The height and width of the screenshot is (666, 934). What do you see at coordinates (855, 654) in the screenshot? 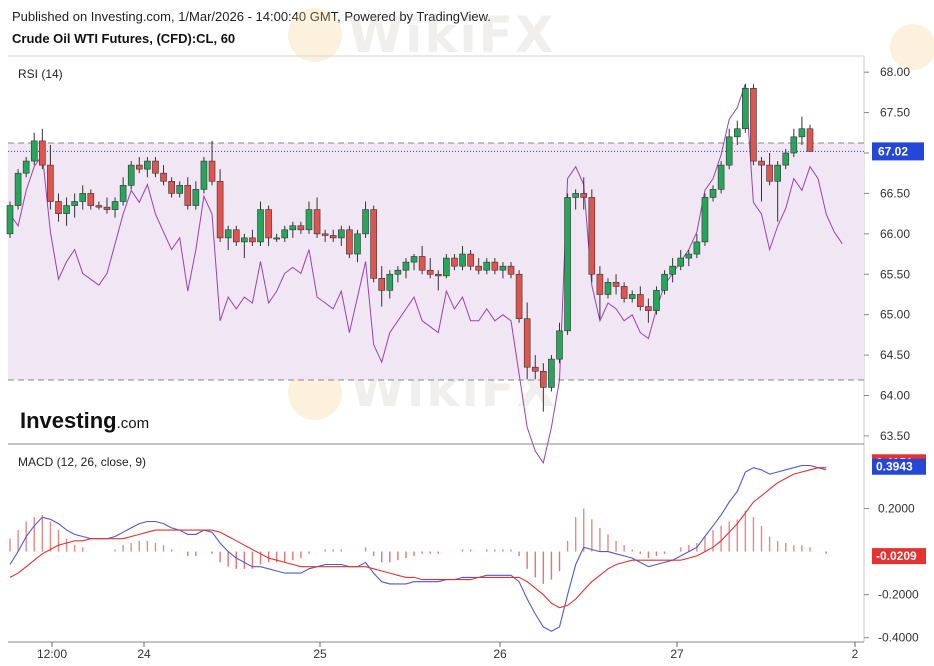
I see `time-tick-label: 2` at bounding box center [855, 654].